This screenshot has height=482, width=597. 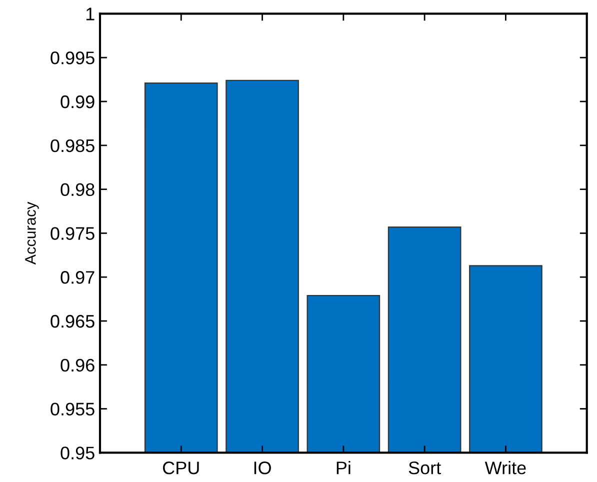 I want to click on x-tick-label: CPU, so click(x=180, y=468).